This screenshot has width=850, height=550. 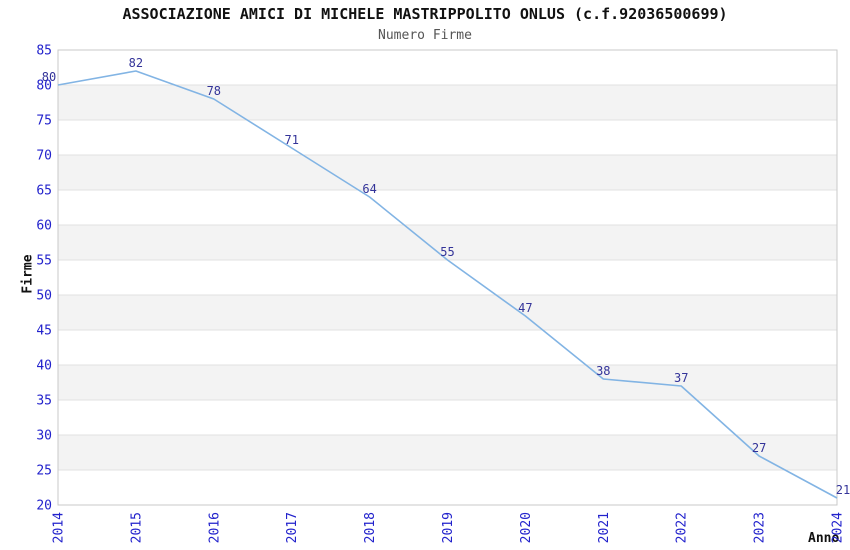 What do you see at coordinates (44, 226) in the screenshot?
I see `y-tick-label: 60` at bounding box center [44, 226].